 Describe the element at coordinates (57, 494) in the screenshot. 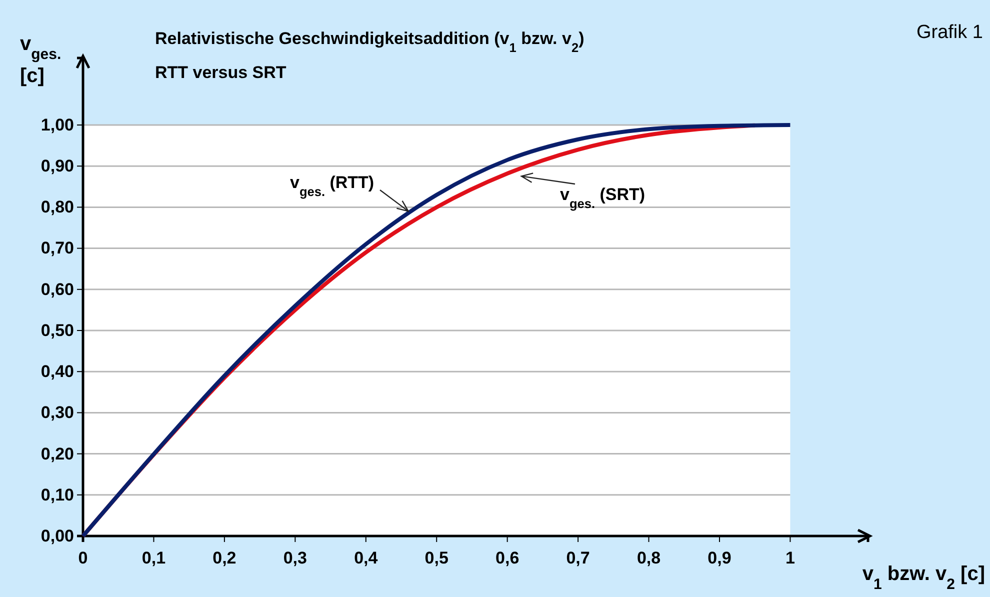

I see `y-tick-label: 0,10` at that location.